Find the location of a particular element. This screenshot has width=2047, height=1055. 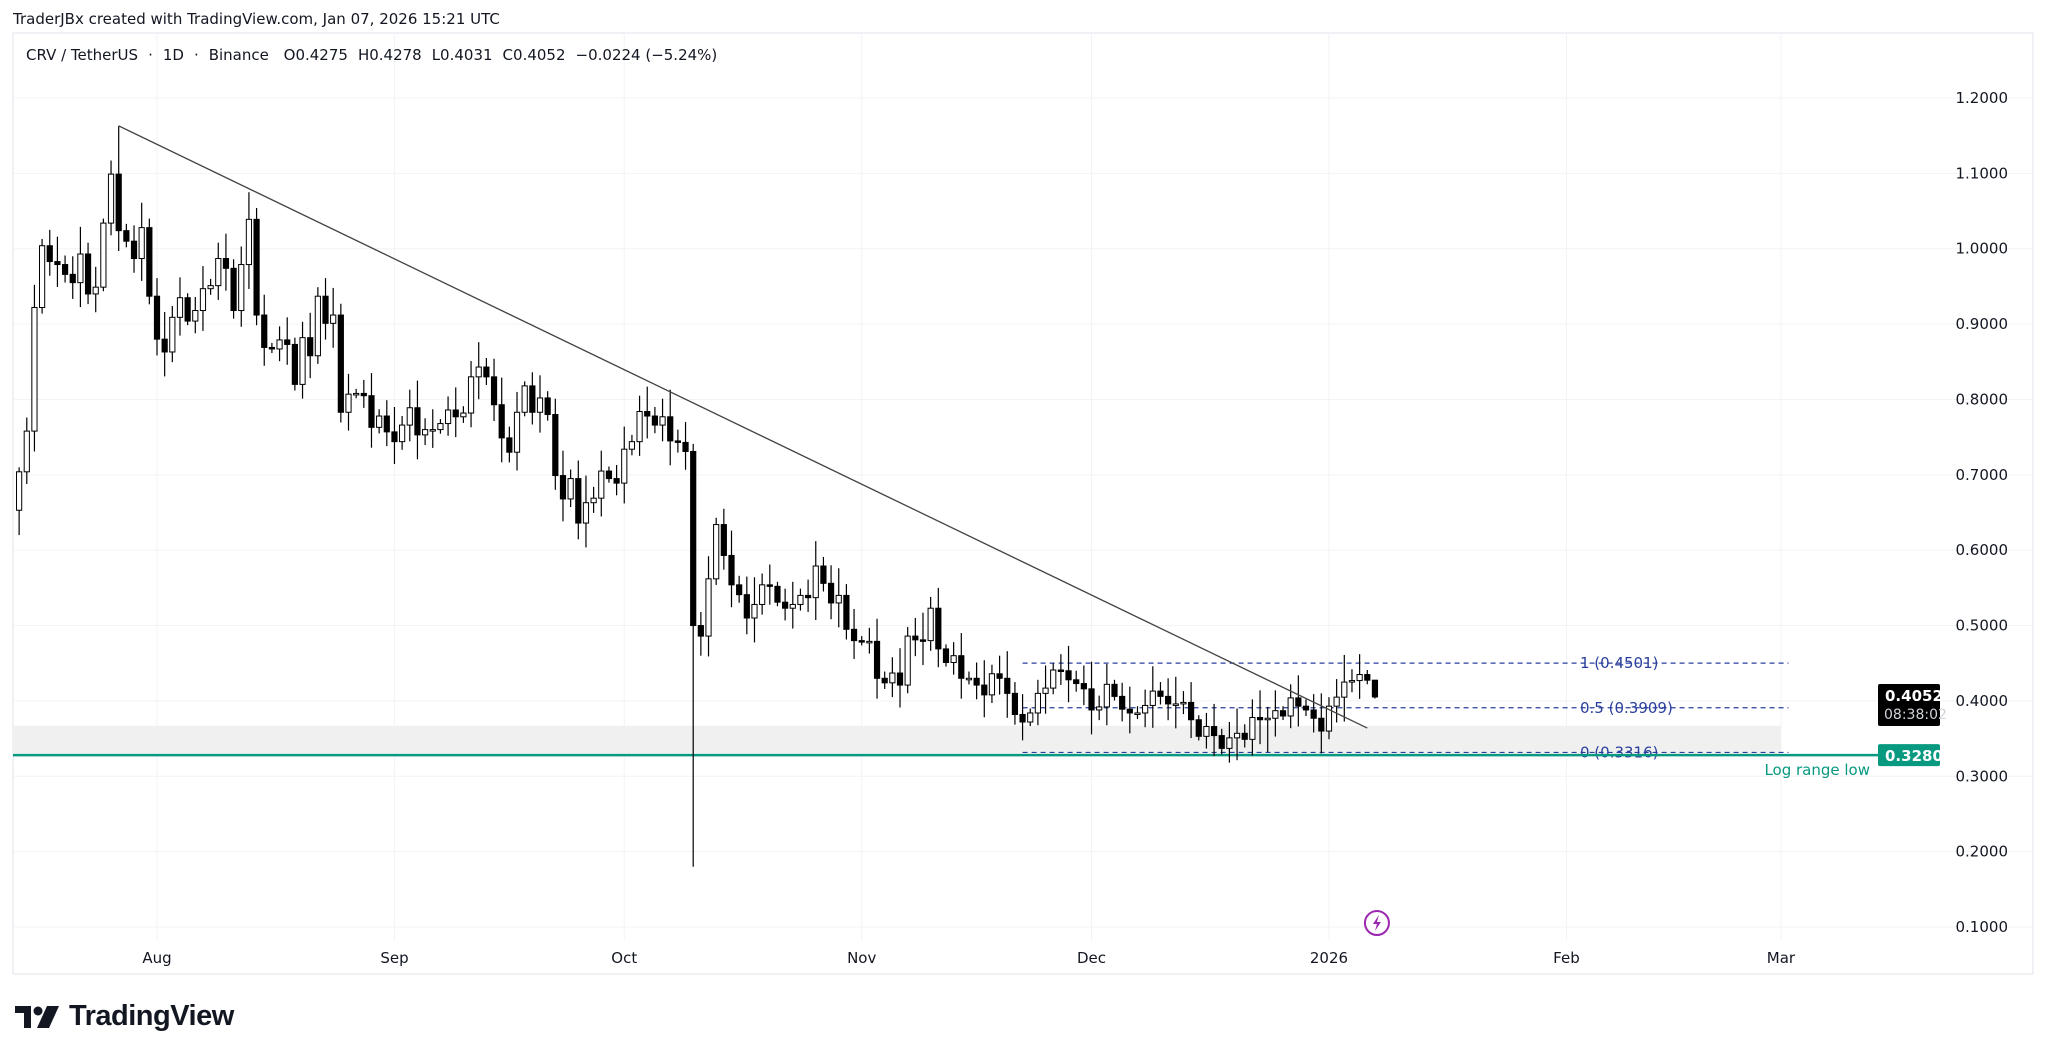

event-marker is located at coordinates (1376, 923).